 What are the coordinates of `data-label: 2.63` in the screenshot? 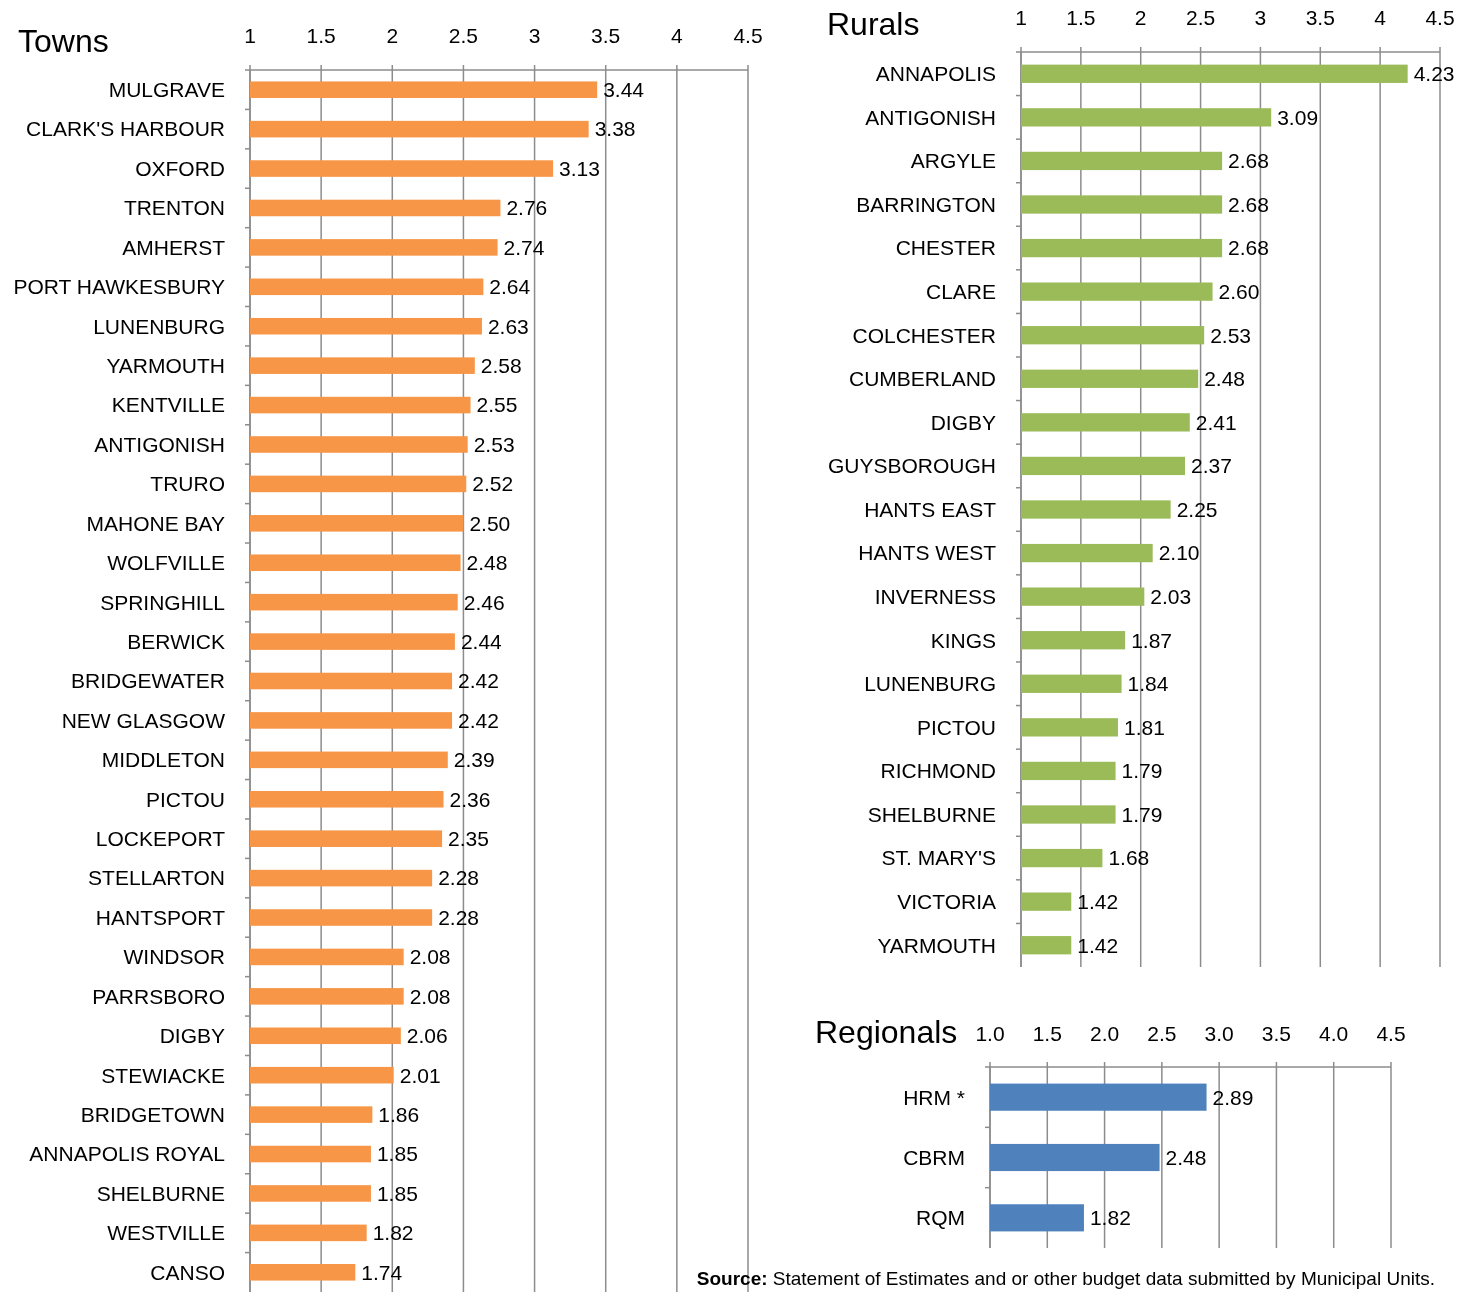 It's located at (508, 326).